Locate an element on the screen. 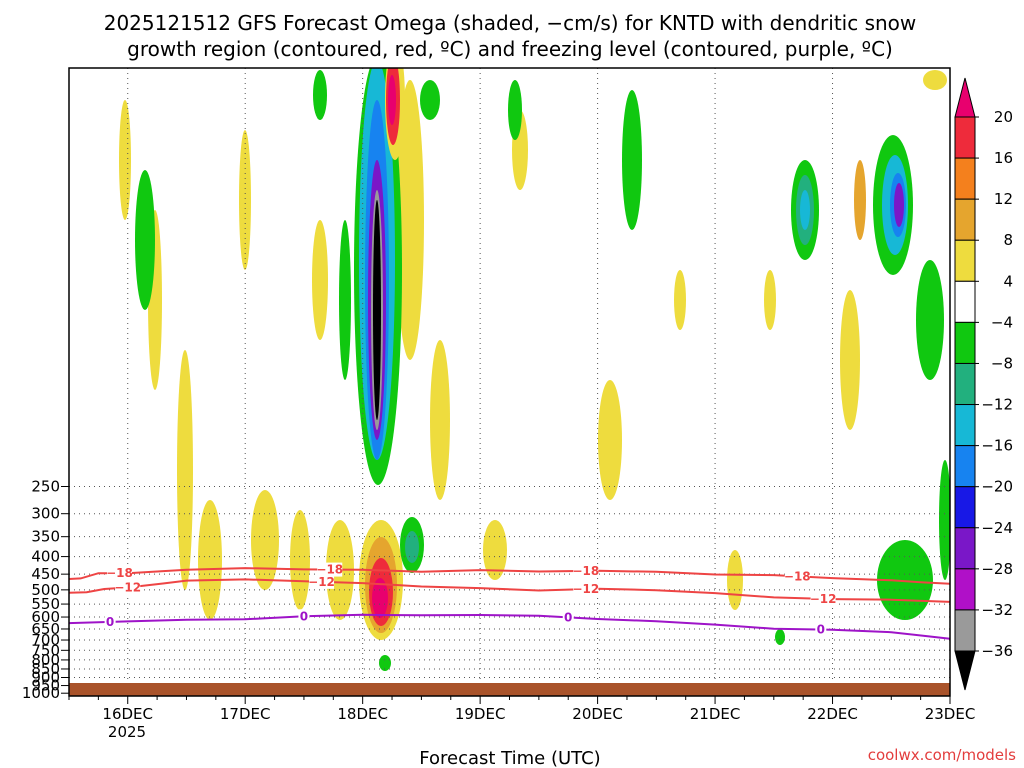 Image resolution: width=1024 pixels, height=768 pixels. colorbar-label: −8 is located at coordinates (1002, 363).